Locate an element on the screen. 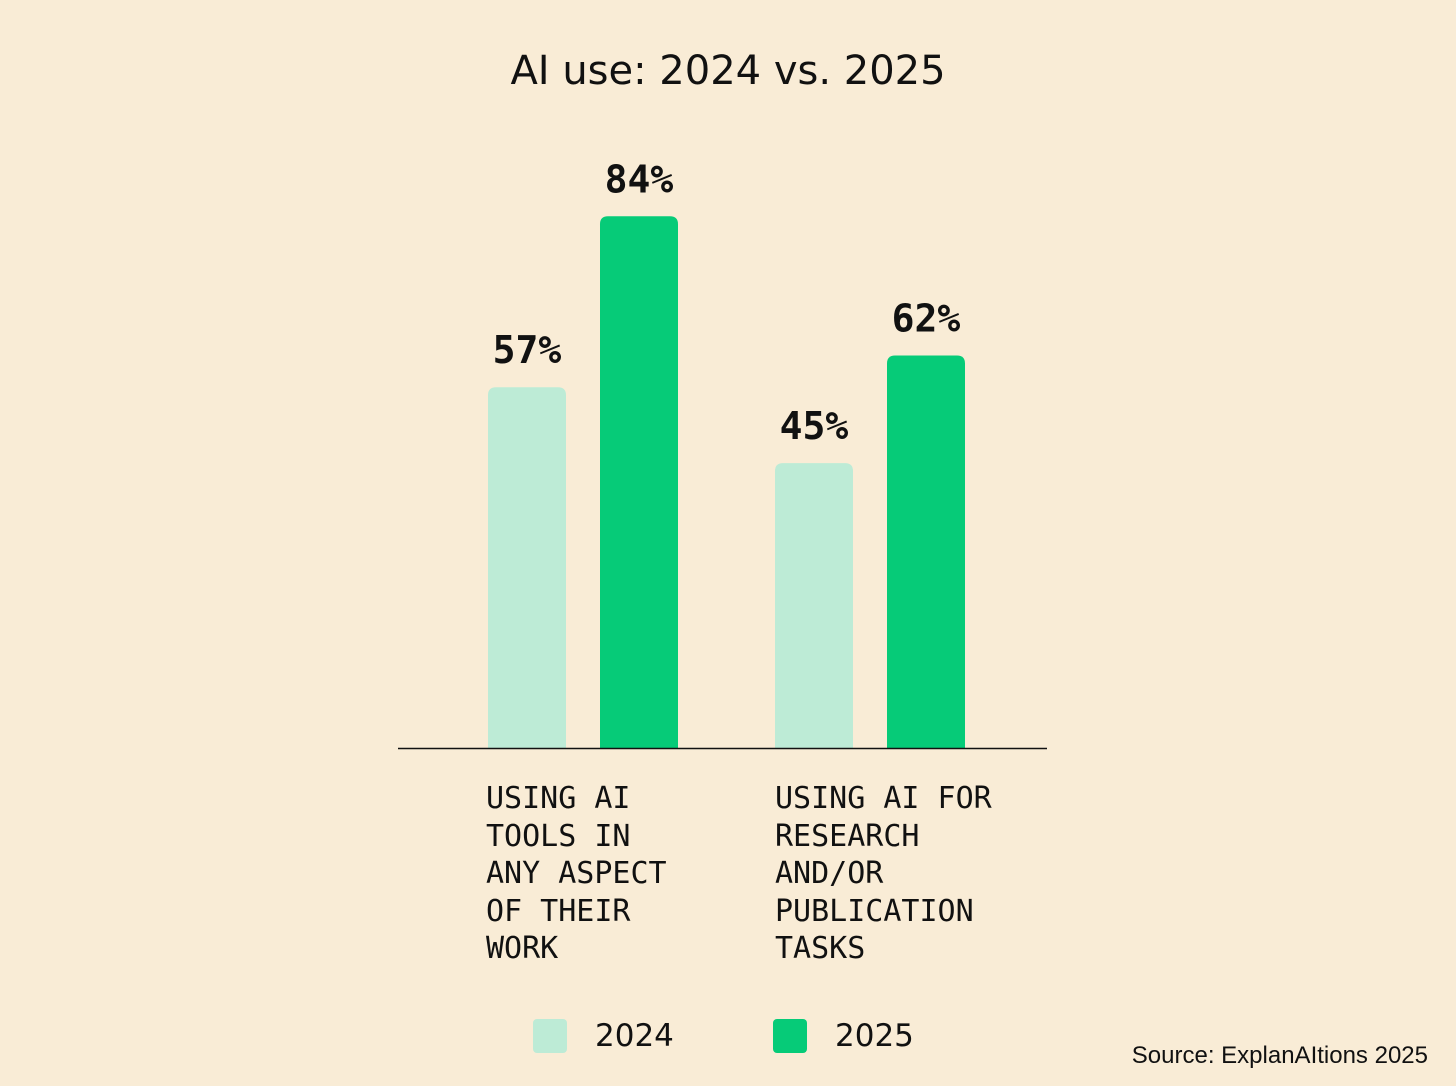 The width and height of the screenshot is (1456, 1086). category-line: OF THEIR is located at coordinates (558, 911).